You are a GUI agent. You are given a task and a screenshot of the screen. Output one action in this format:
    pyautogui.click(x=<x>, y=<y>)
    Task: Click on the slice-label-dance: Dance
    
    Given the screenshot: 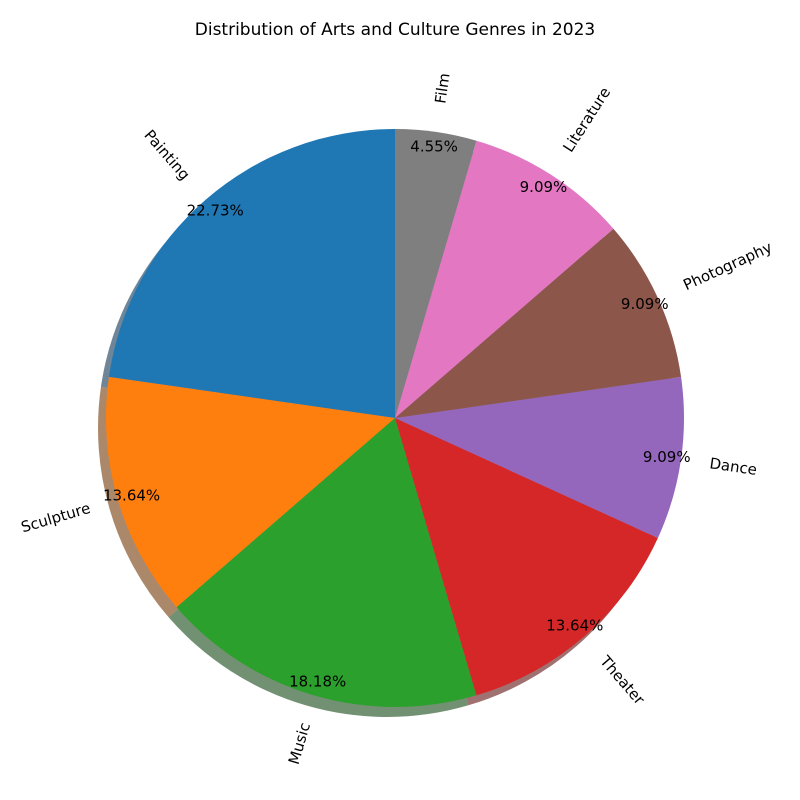 What is the action you would take?
    pyautogui.click(x=733, y=466)
    